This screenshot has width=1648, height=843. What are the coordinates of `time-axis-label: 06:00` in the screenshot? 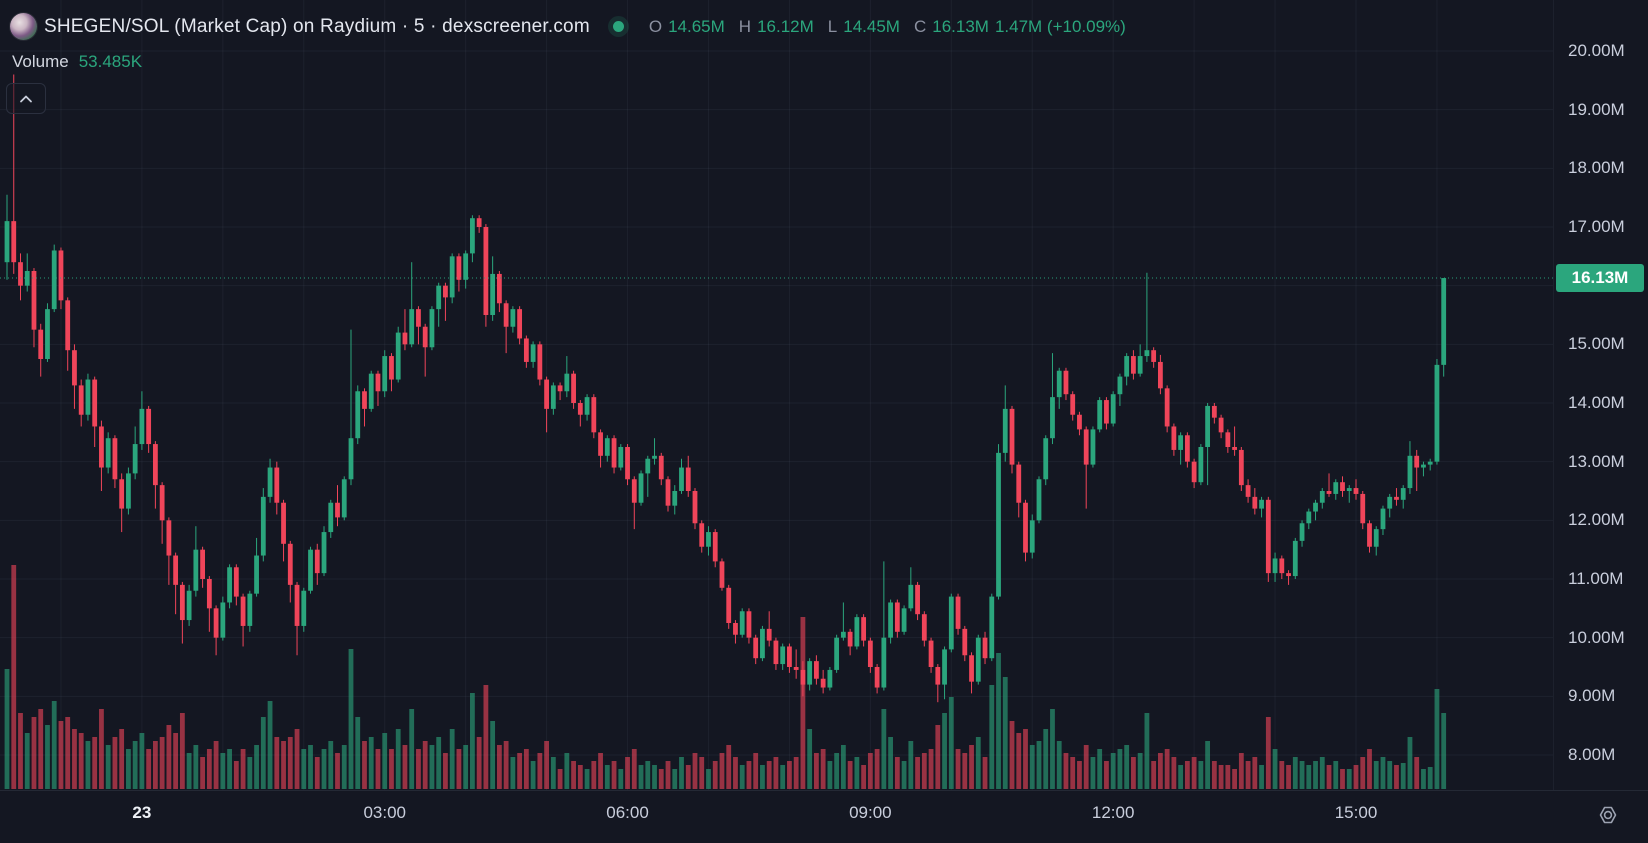 It's located at (627, 812).